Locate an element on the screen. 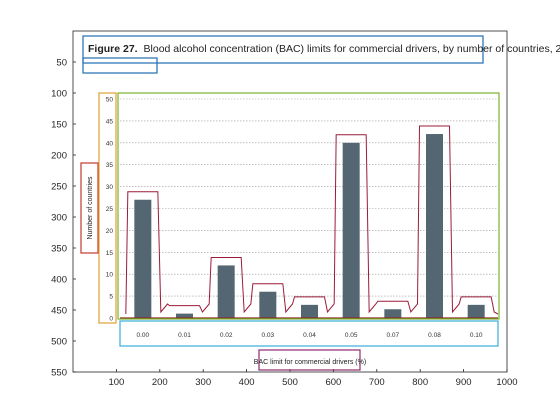 Image resolution: width=560 pixels, height=420 pixels. x-axis-label-box is located at coordinates (309, 360).